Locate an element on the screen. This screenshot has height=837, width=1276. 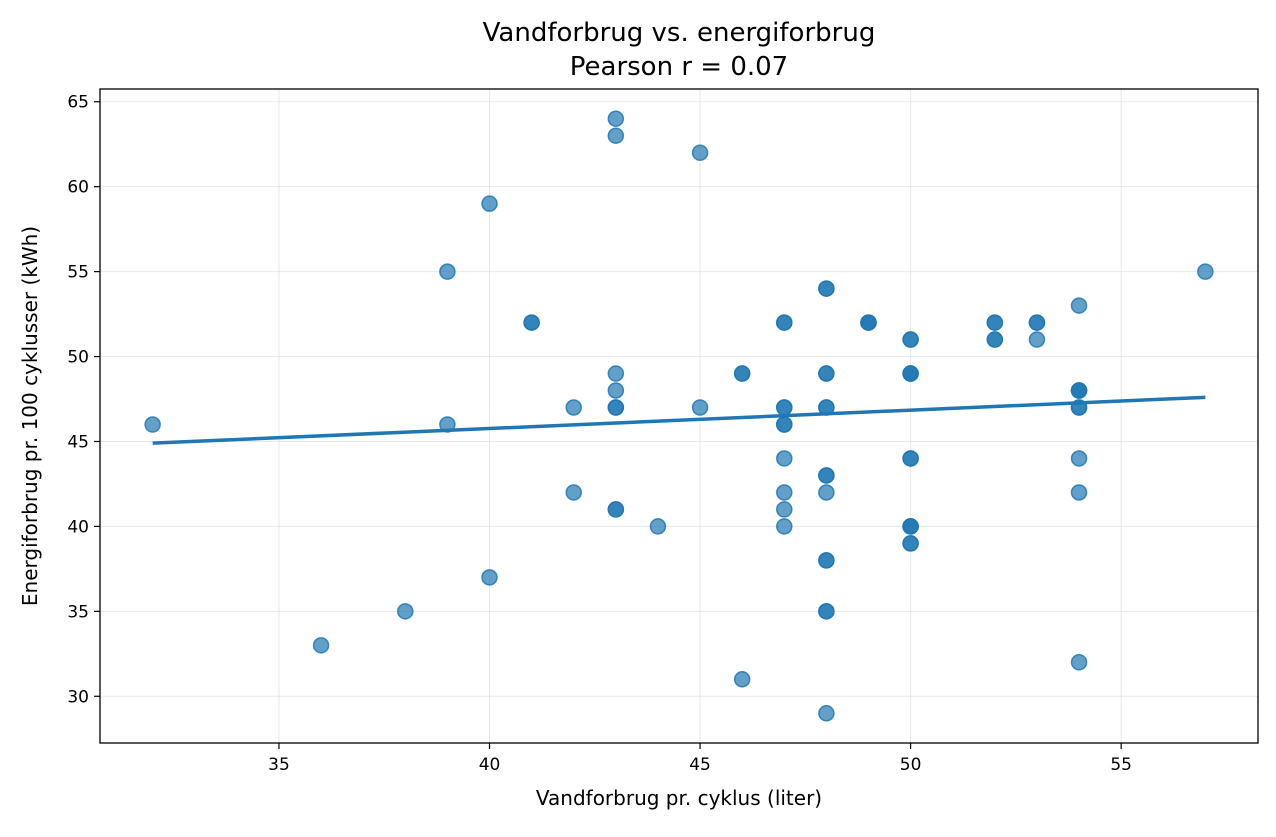
y-tick-label: 60 is located at coordinates (78, 188).